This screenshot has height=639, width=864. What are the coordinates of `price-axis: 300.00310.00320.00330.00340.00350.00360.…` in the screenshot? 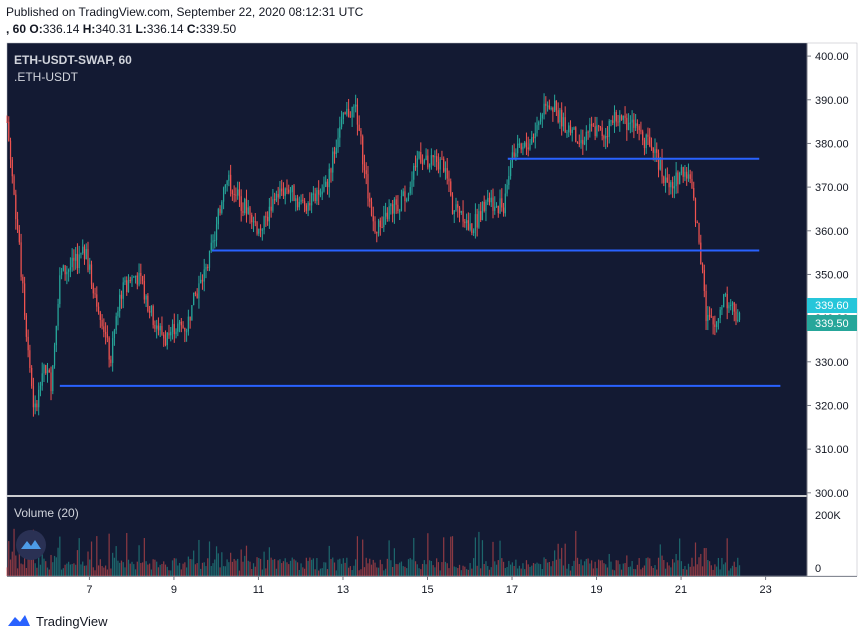 It's located at (828, 275).